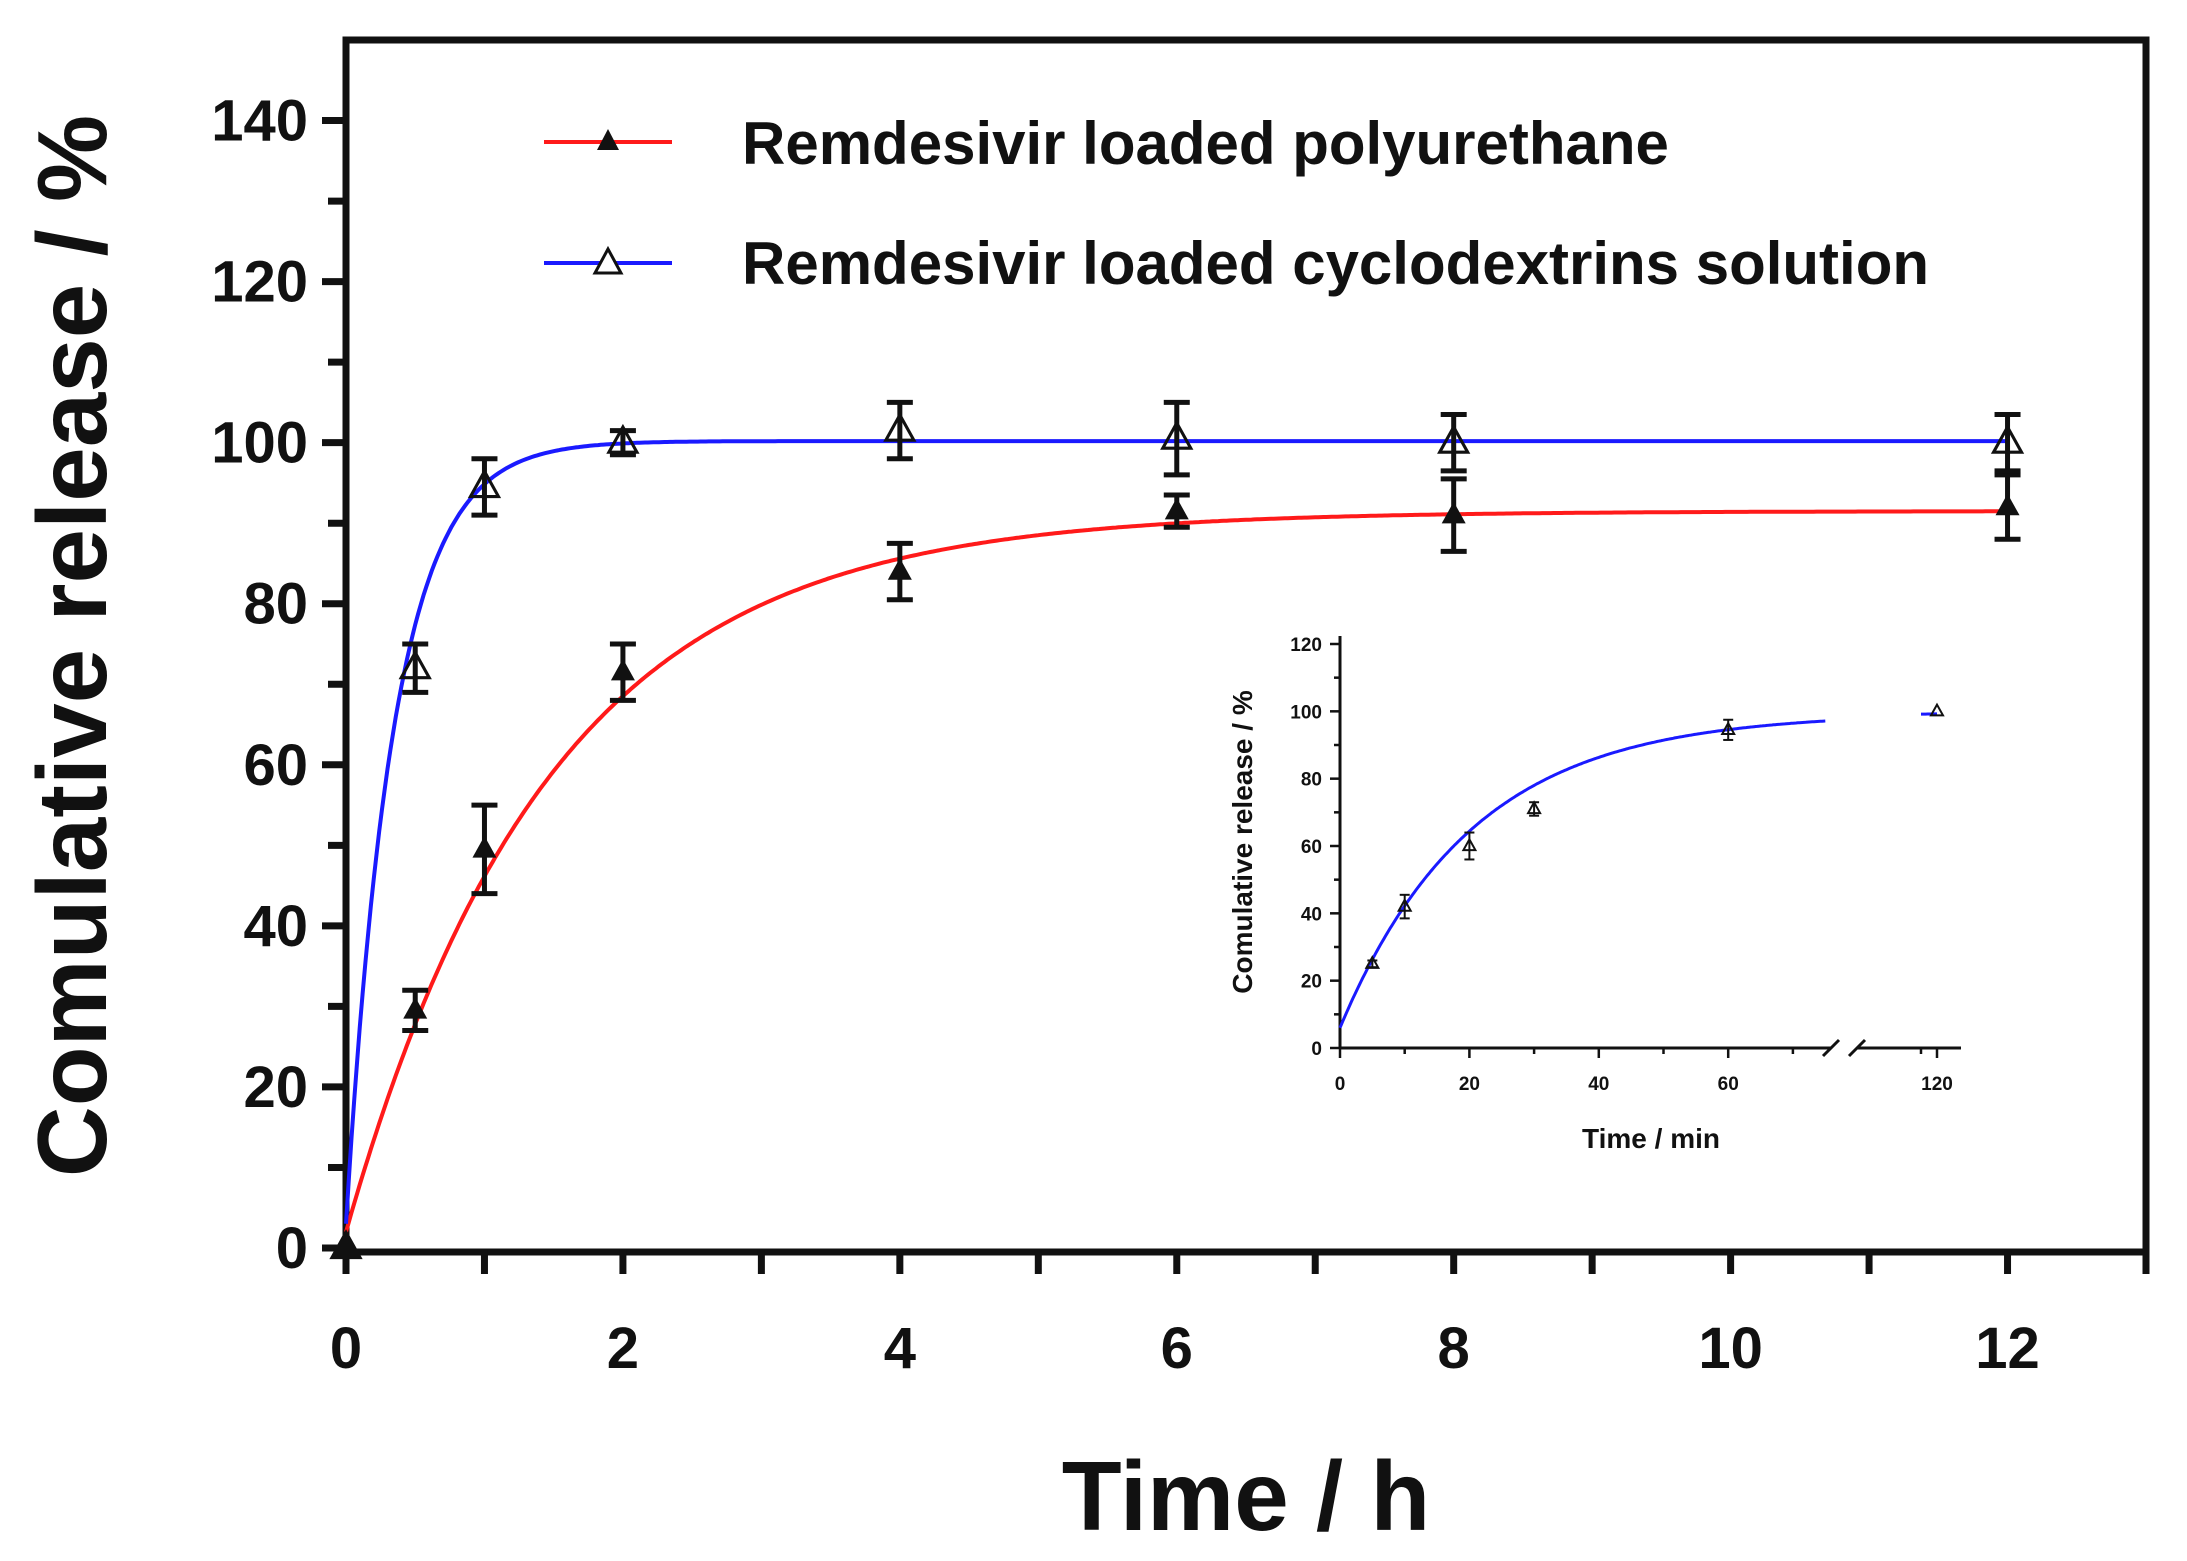 The image size is (2187, 1561). I want to click on inset-y-tick-label: 100, so click(1306, 712).